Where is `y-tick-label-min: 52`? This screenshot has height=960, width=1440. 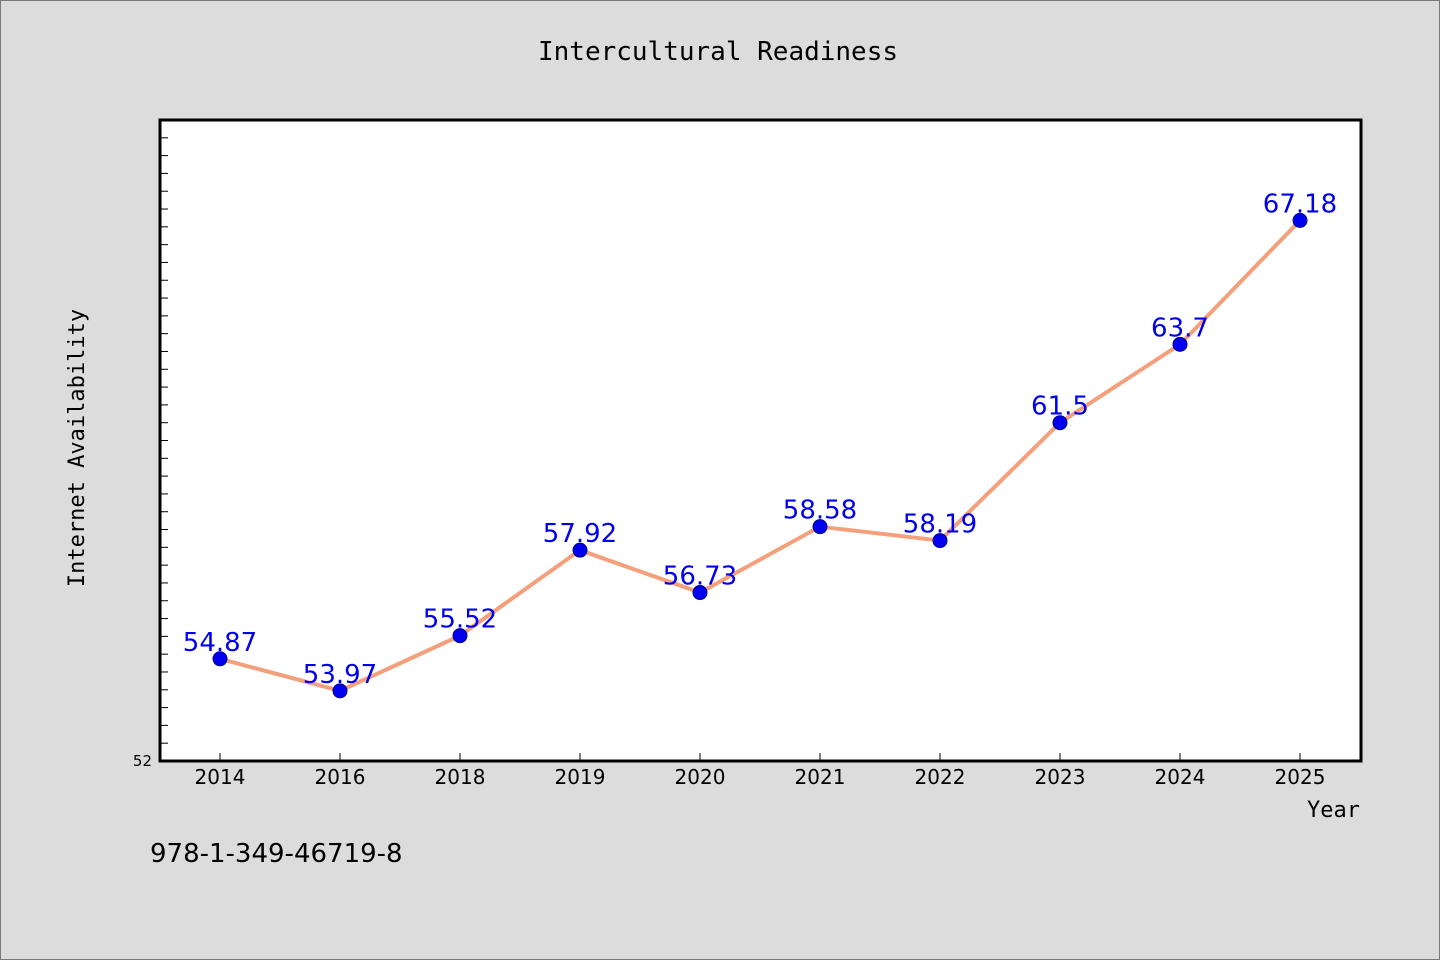 y-tick-label-min: 52 is located at coordinates (142, 761).